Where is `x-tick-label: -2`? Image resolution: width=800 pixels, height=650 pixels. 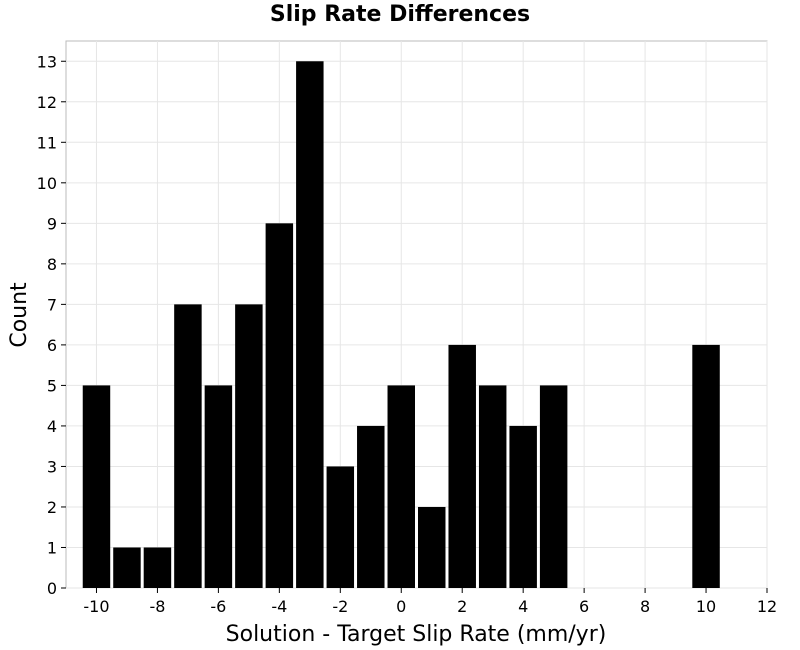
x-tick-label: -2 is located at coordinates (340, 606).